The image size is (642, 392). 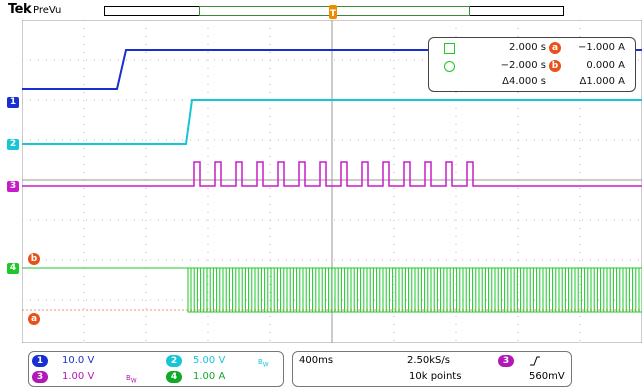 I want to click on record-points: 10k points, so click(x=435, y=376).